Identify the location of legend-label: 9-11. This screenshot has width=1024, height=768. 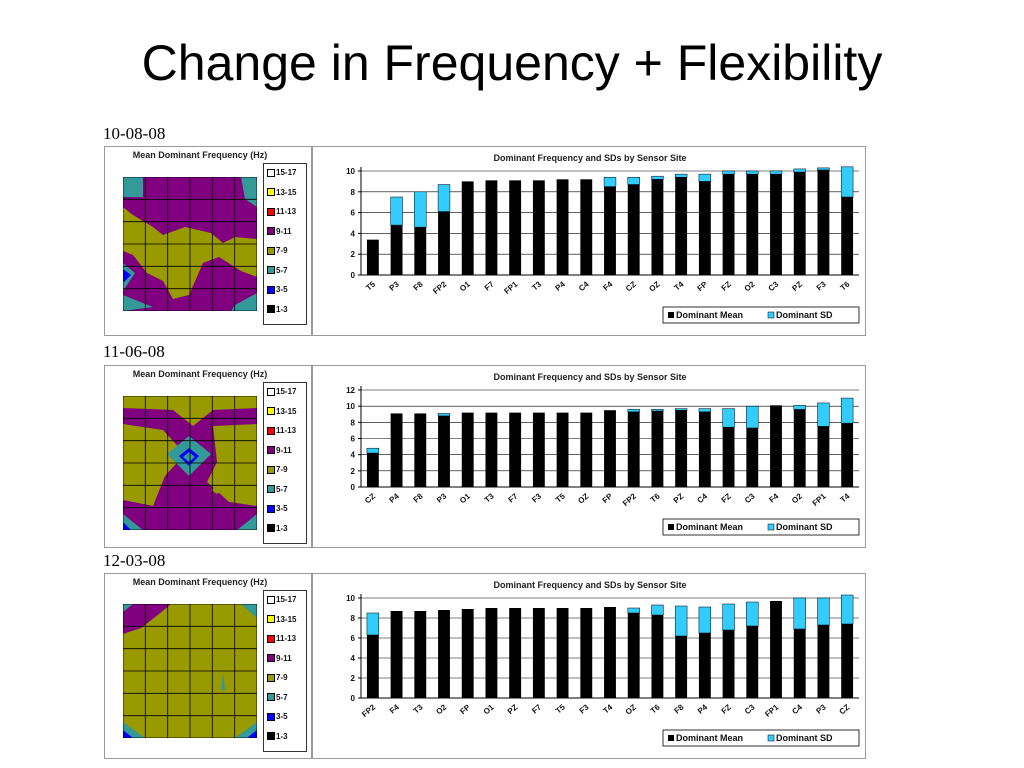
(284, 658).